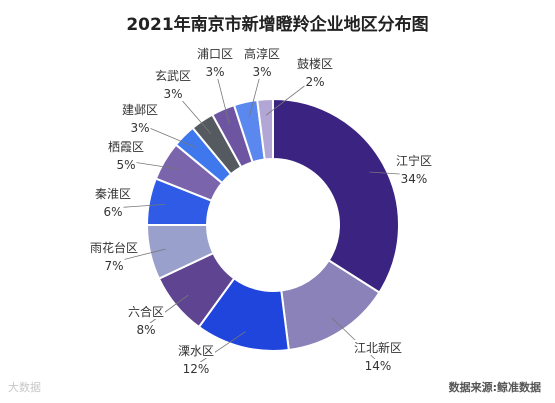 This screenshot has width=555, height=403. I want to click on slice-label-value: 14%, so click(378, 366).